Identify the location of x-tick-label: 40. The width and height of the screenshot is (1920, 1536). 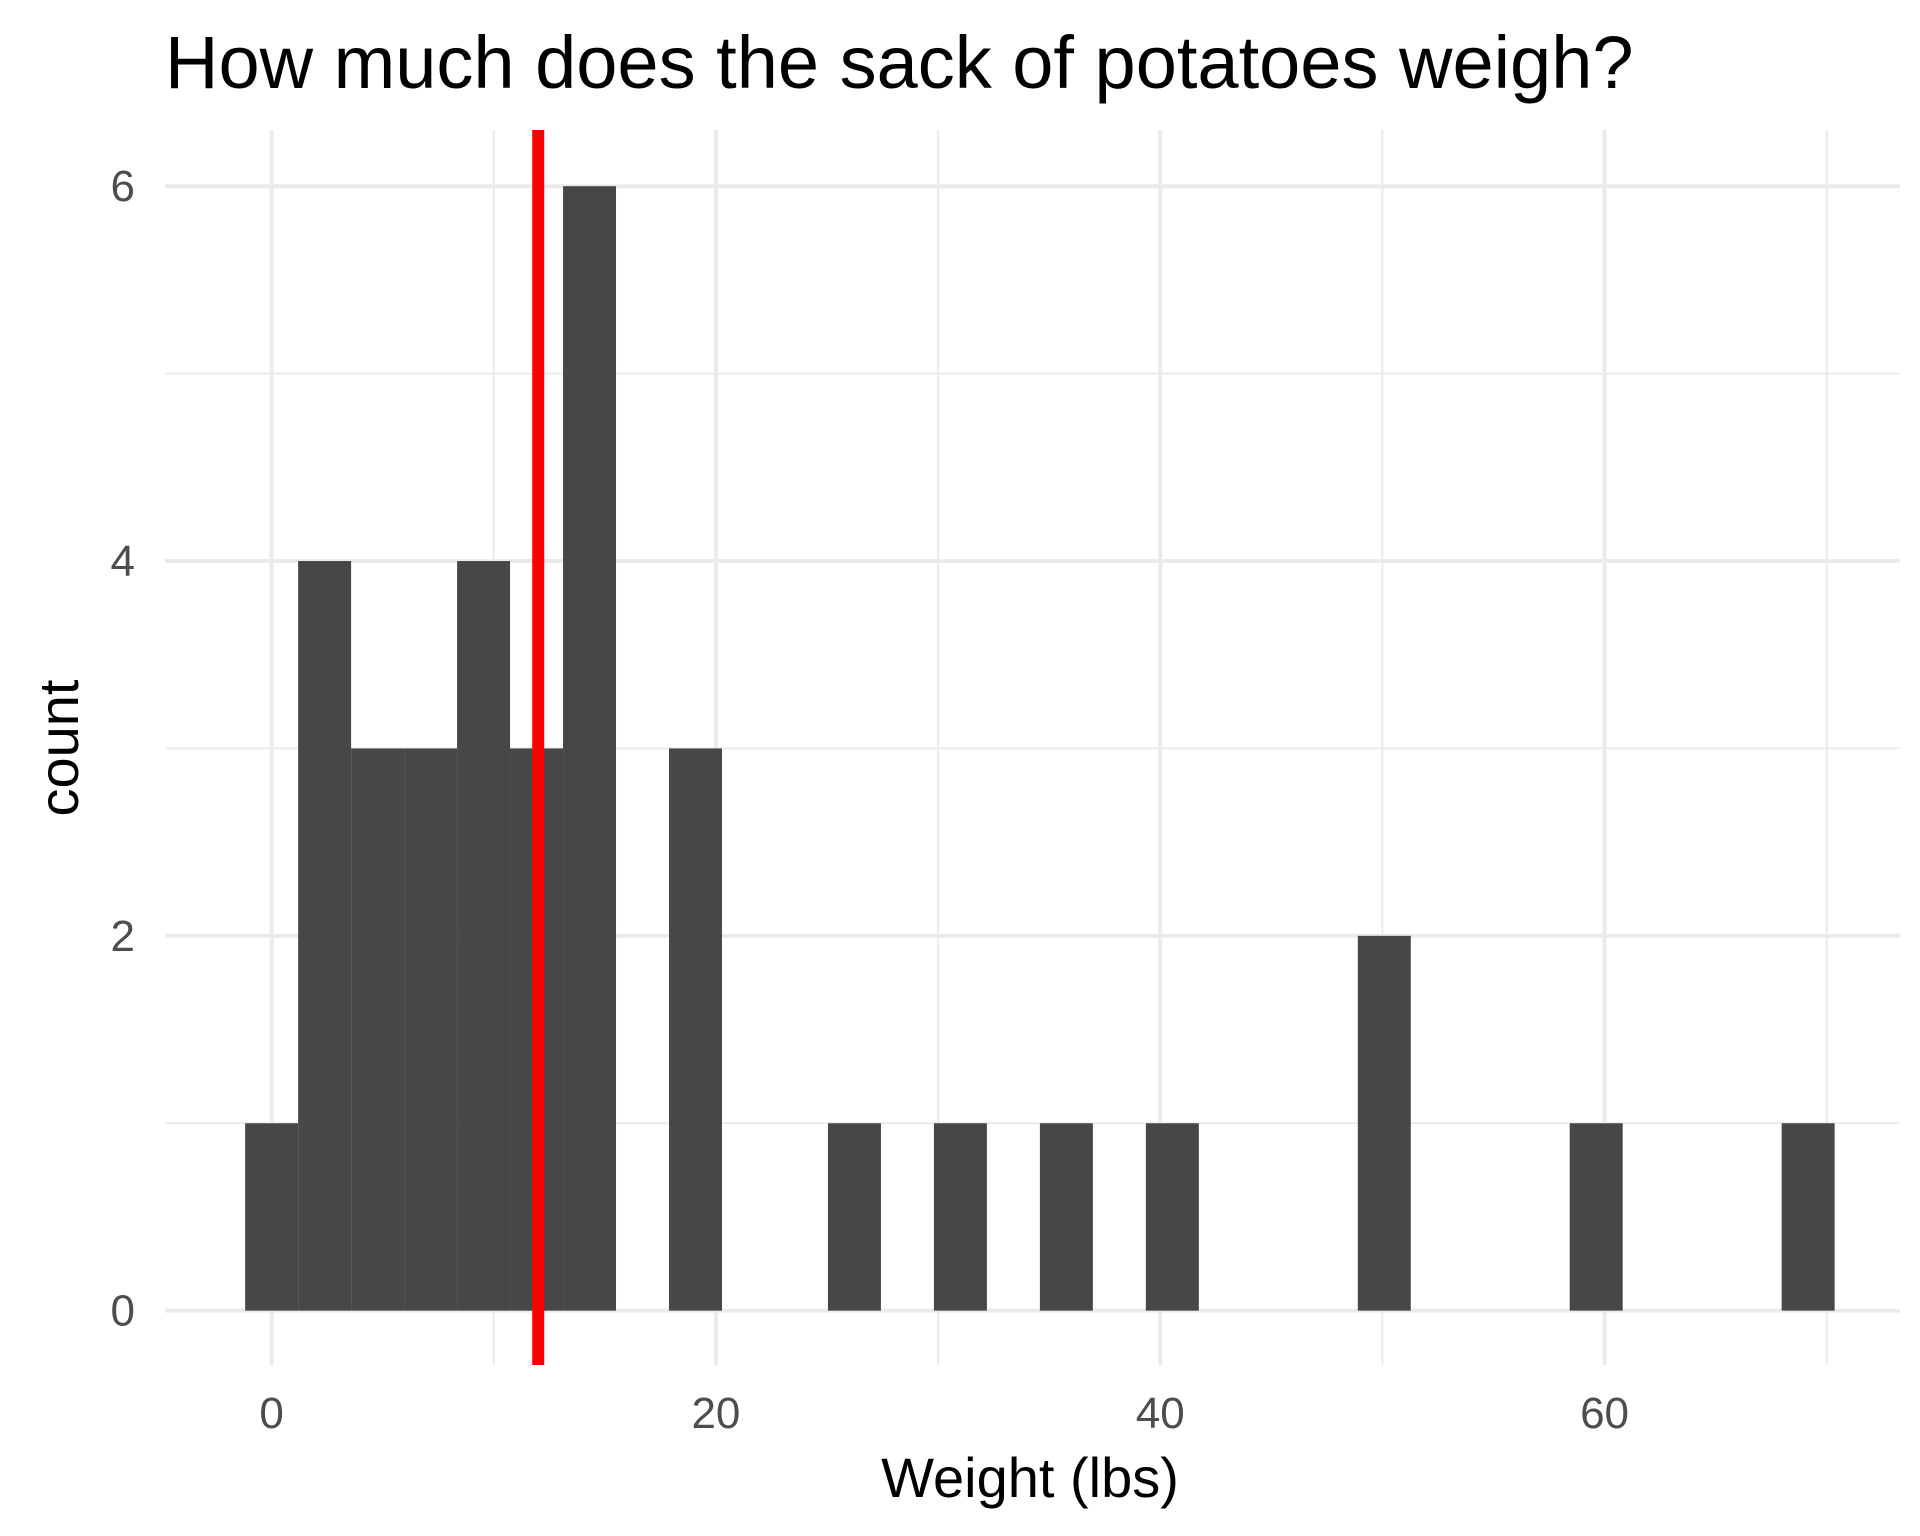
(1160, 1413).